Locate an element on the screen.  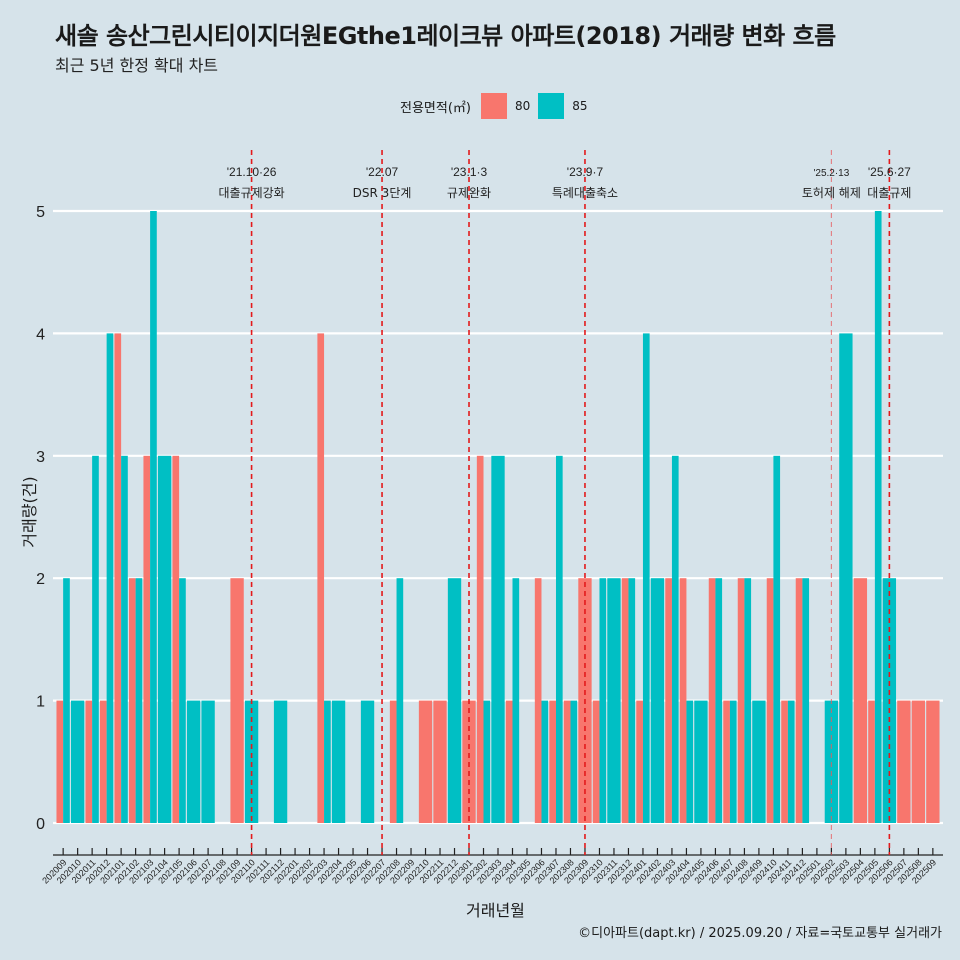
y-tick-label: 3 is located at coordinates (40, 457).